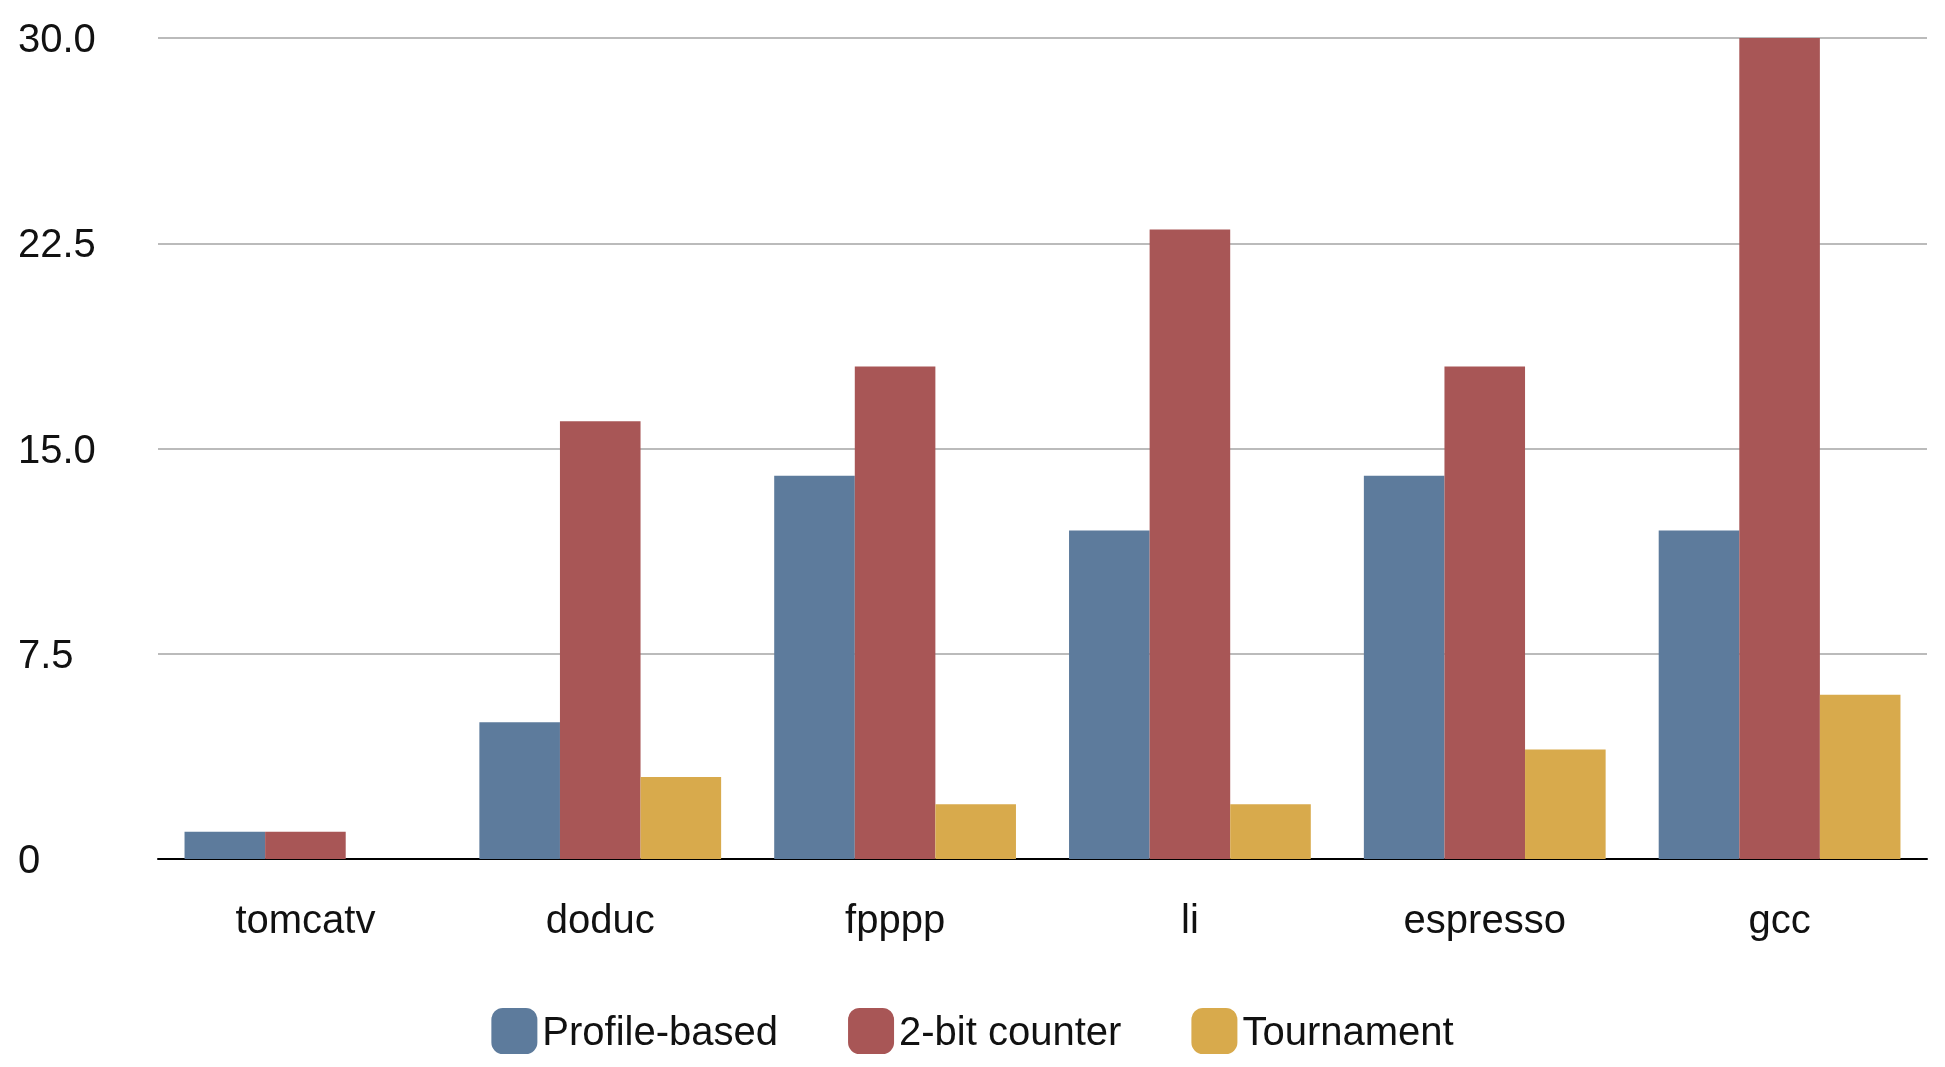  What do you see at coordinates (57, 243) in the screenshot?
I see `y-tick-label: 22.5` at bounding box center [57, 243].